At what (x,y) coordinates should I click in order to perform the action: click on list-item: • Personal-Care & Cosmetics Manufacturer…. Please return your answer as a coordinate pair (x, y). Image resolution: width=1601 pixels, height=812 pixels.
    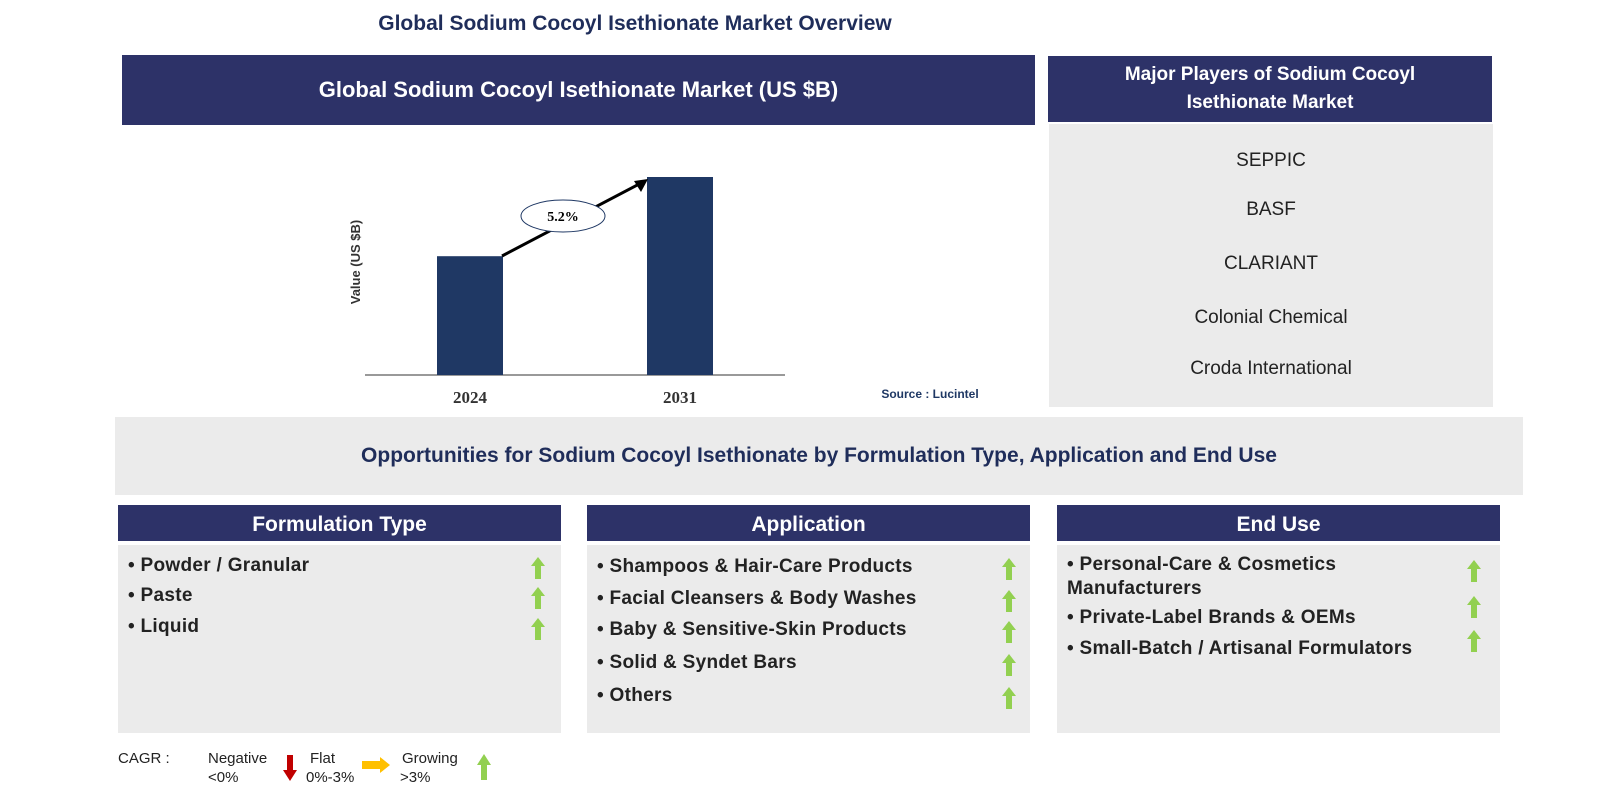
    Looking at the image, I should click on (1202, 576).